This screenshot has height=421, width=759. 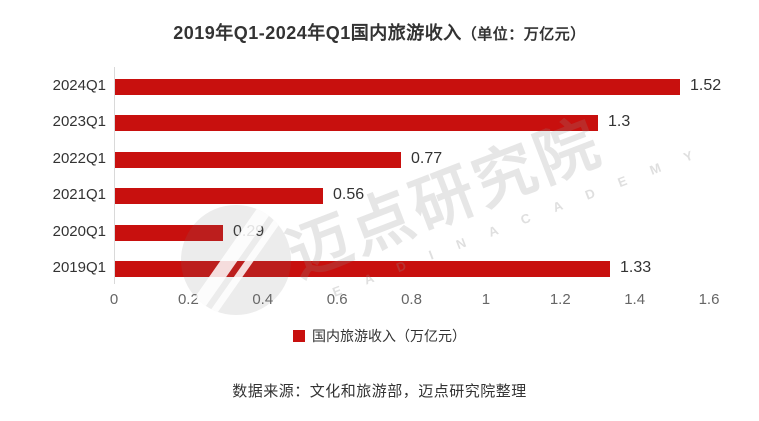 What do you see at coordinates (79, 231) in the screenshot?
I see `category-label: 2020Q1` at bounding box center [79, 231].